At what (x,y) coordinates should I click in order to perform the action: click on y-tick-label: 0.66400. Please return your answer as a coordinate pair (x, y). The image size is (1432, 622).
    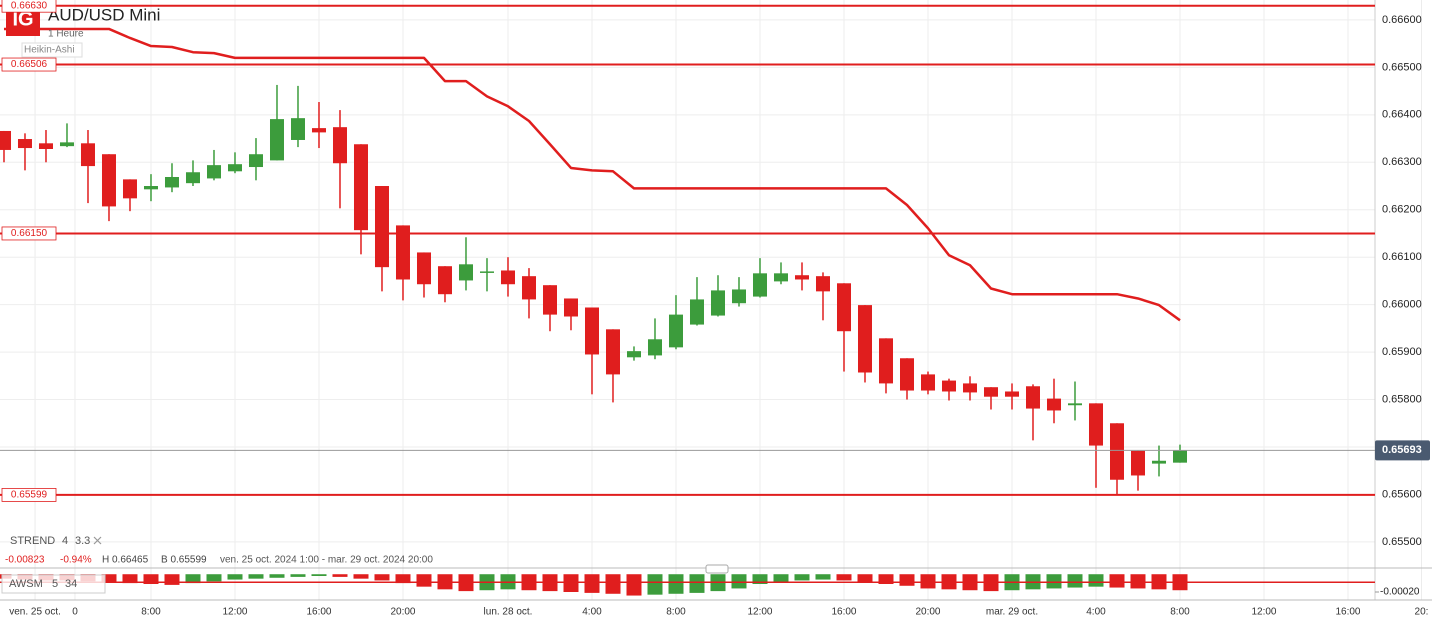
    Looking at the image, I should click on (1402, 115).